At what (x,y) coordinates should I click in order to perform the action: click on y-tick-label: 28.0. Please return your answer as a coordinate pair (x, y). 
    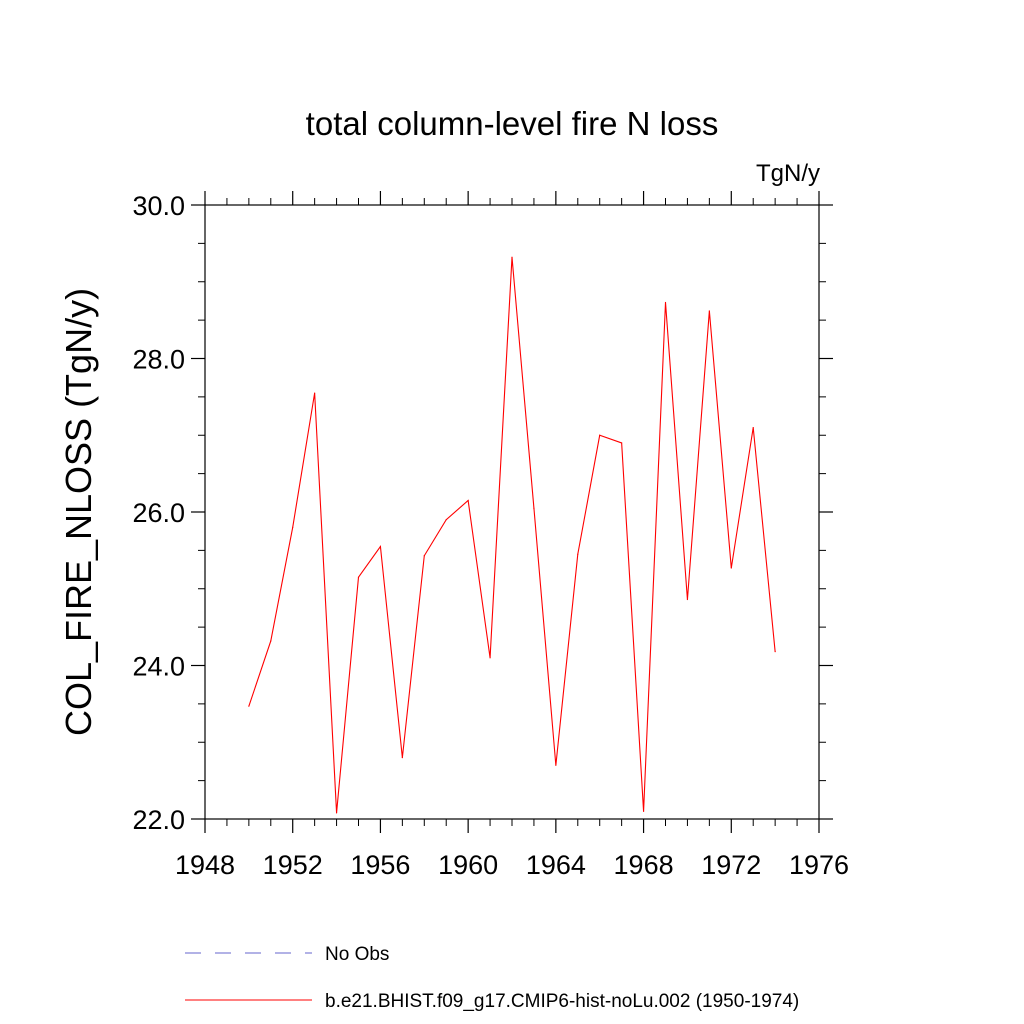
    Looking at the image, I should click on (158, 360).